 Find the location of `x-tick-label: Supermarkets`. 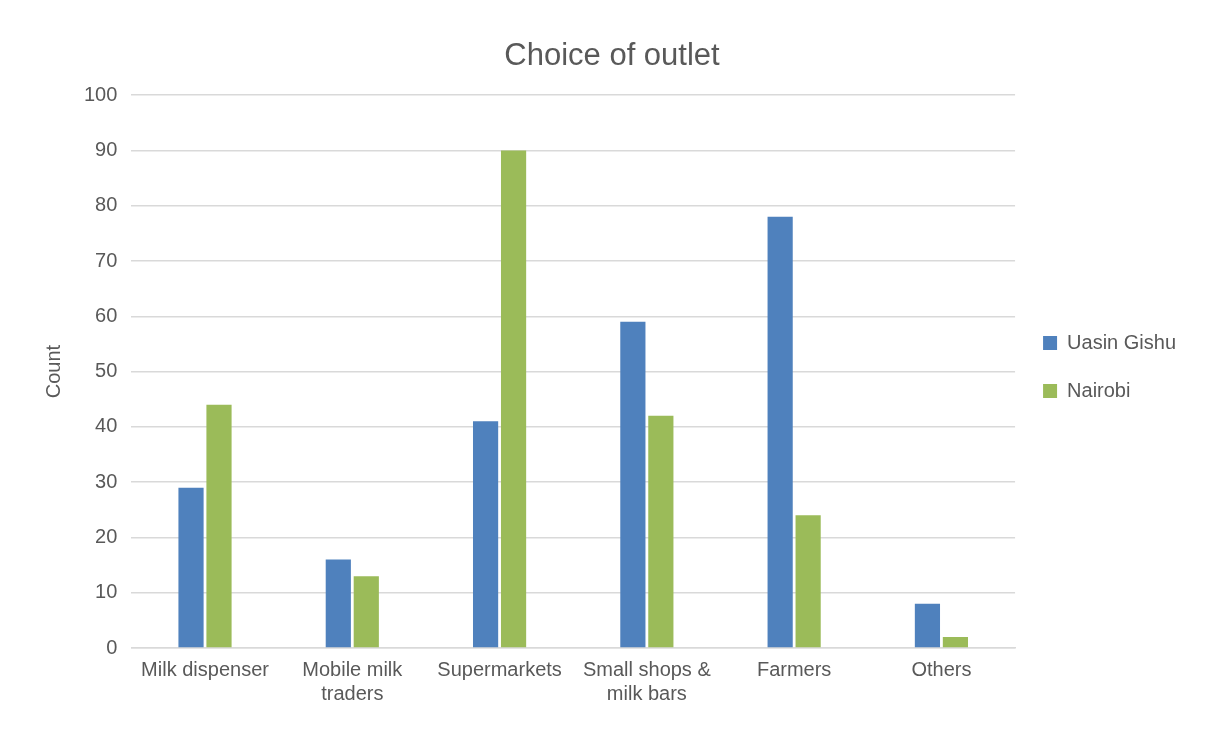

x-tick-label: Supermarkets is located at coordinates (499, 668).